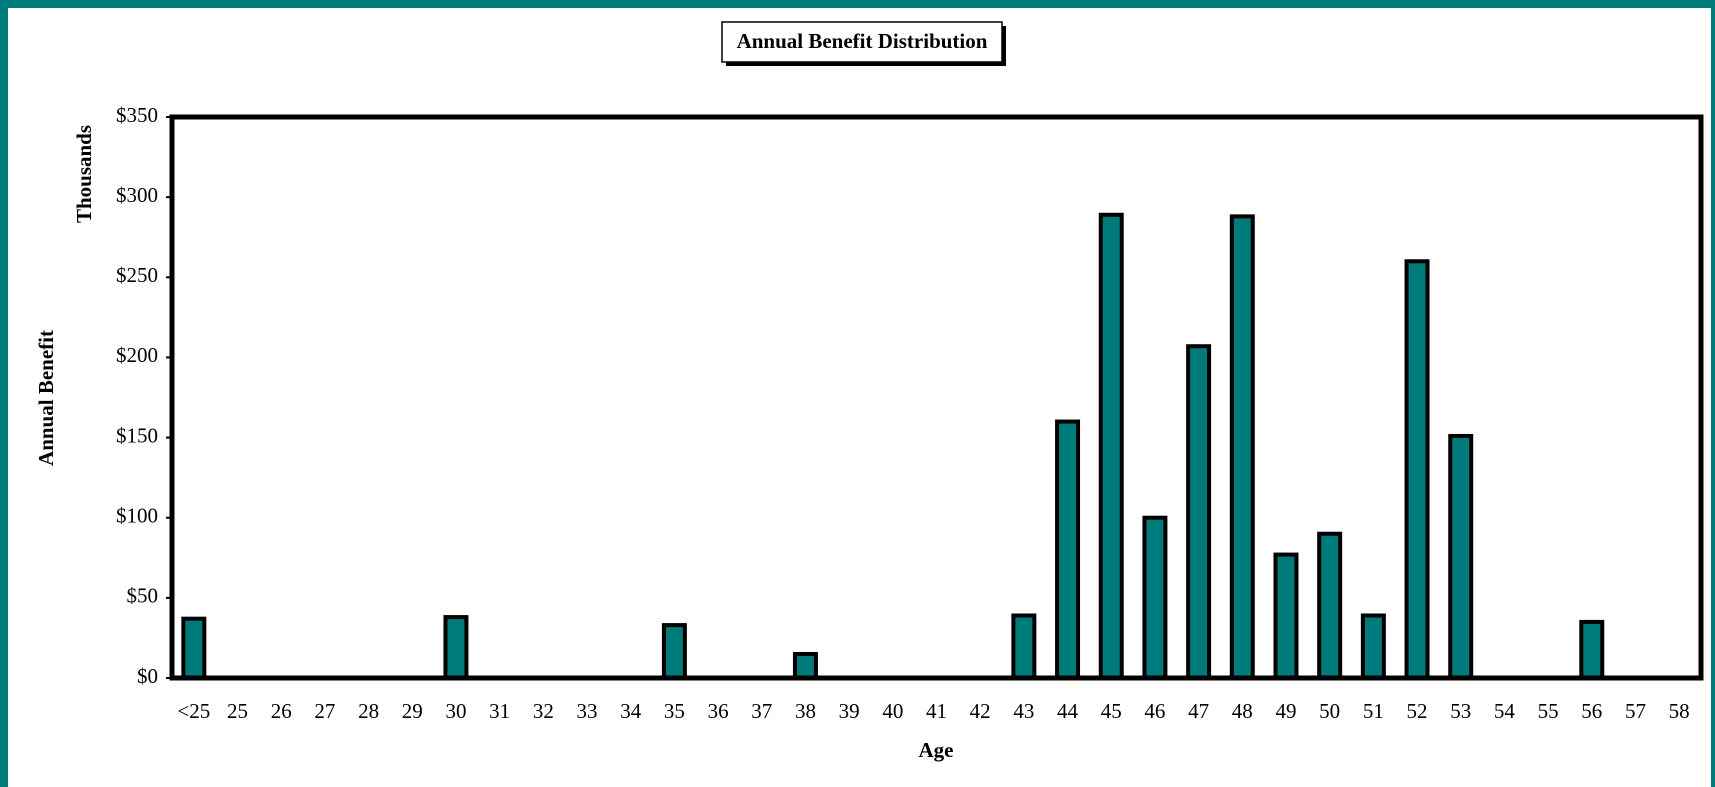 This screenshot has height=787, width=1715. I want to click on x-tick-label: 51, so click(1373, 711).